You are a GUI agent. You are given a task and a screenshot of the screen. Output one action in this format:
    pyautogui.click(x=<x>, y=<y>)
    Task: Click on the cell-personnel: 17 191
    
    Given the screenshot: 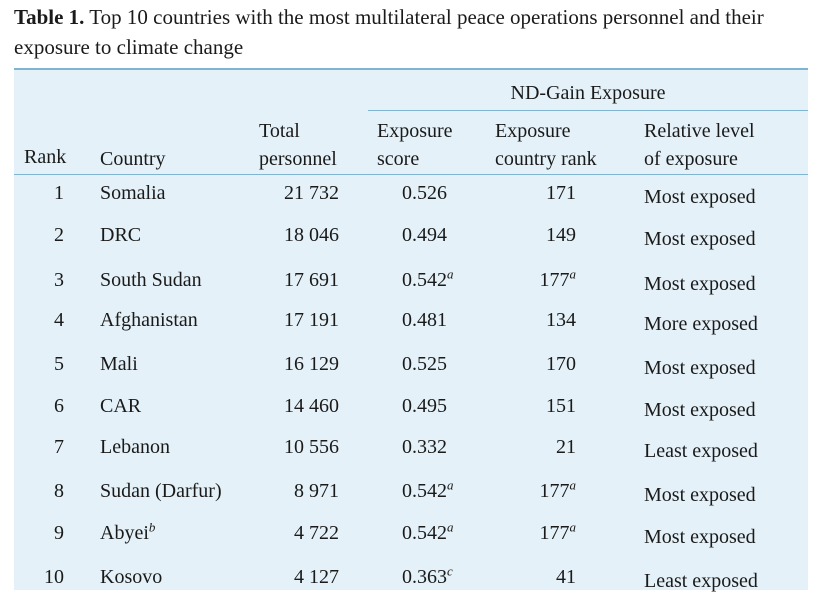 What is the action you would take?
    pyautogui.click(x=291, y=320)
    